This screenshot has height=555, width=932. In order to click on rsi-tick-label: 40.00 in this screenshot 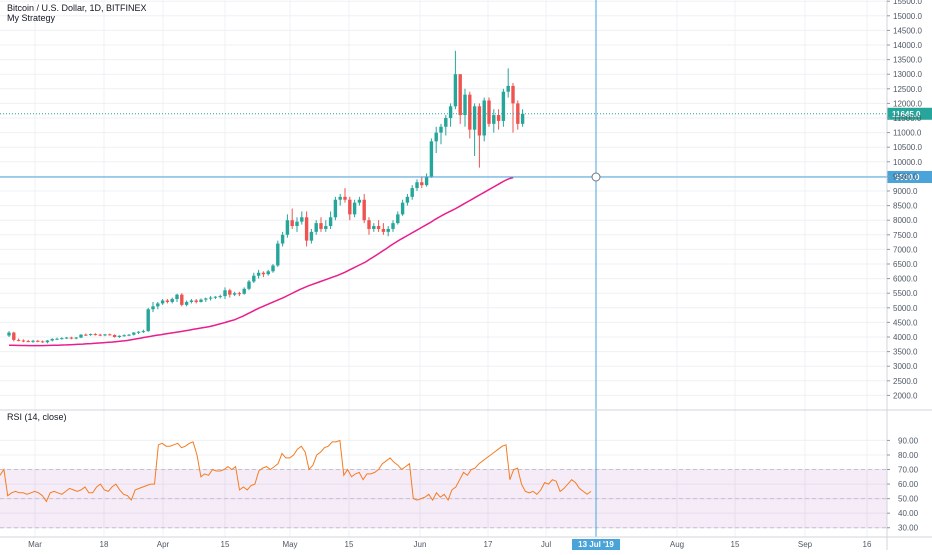, I will do `click(908, 513)`.